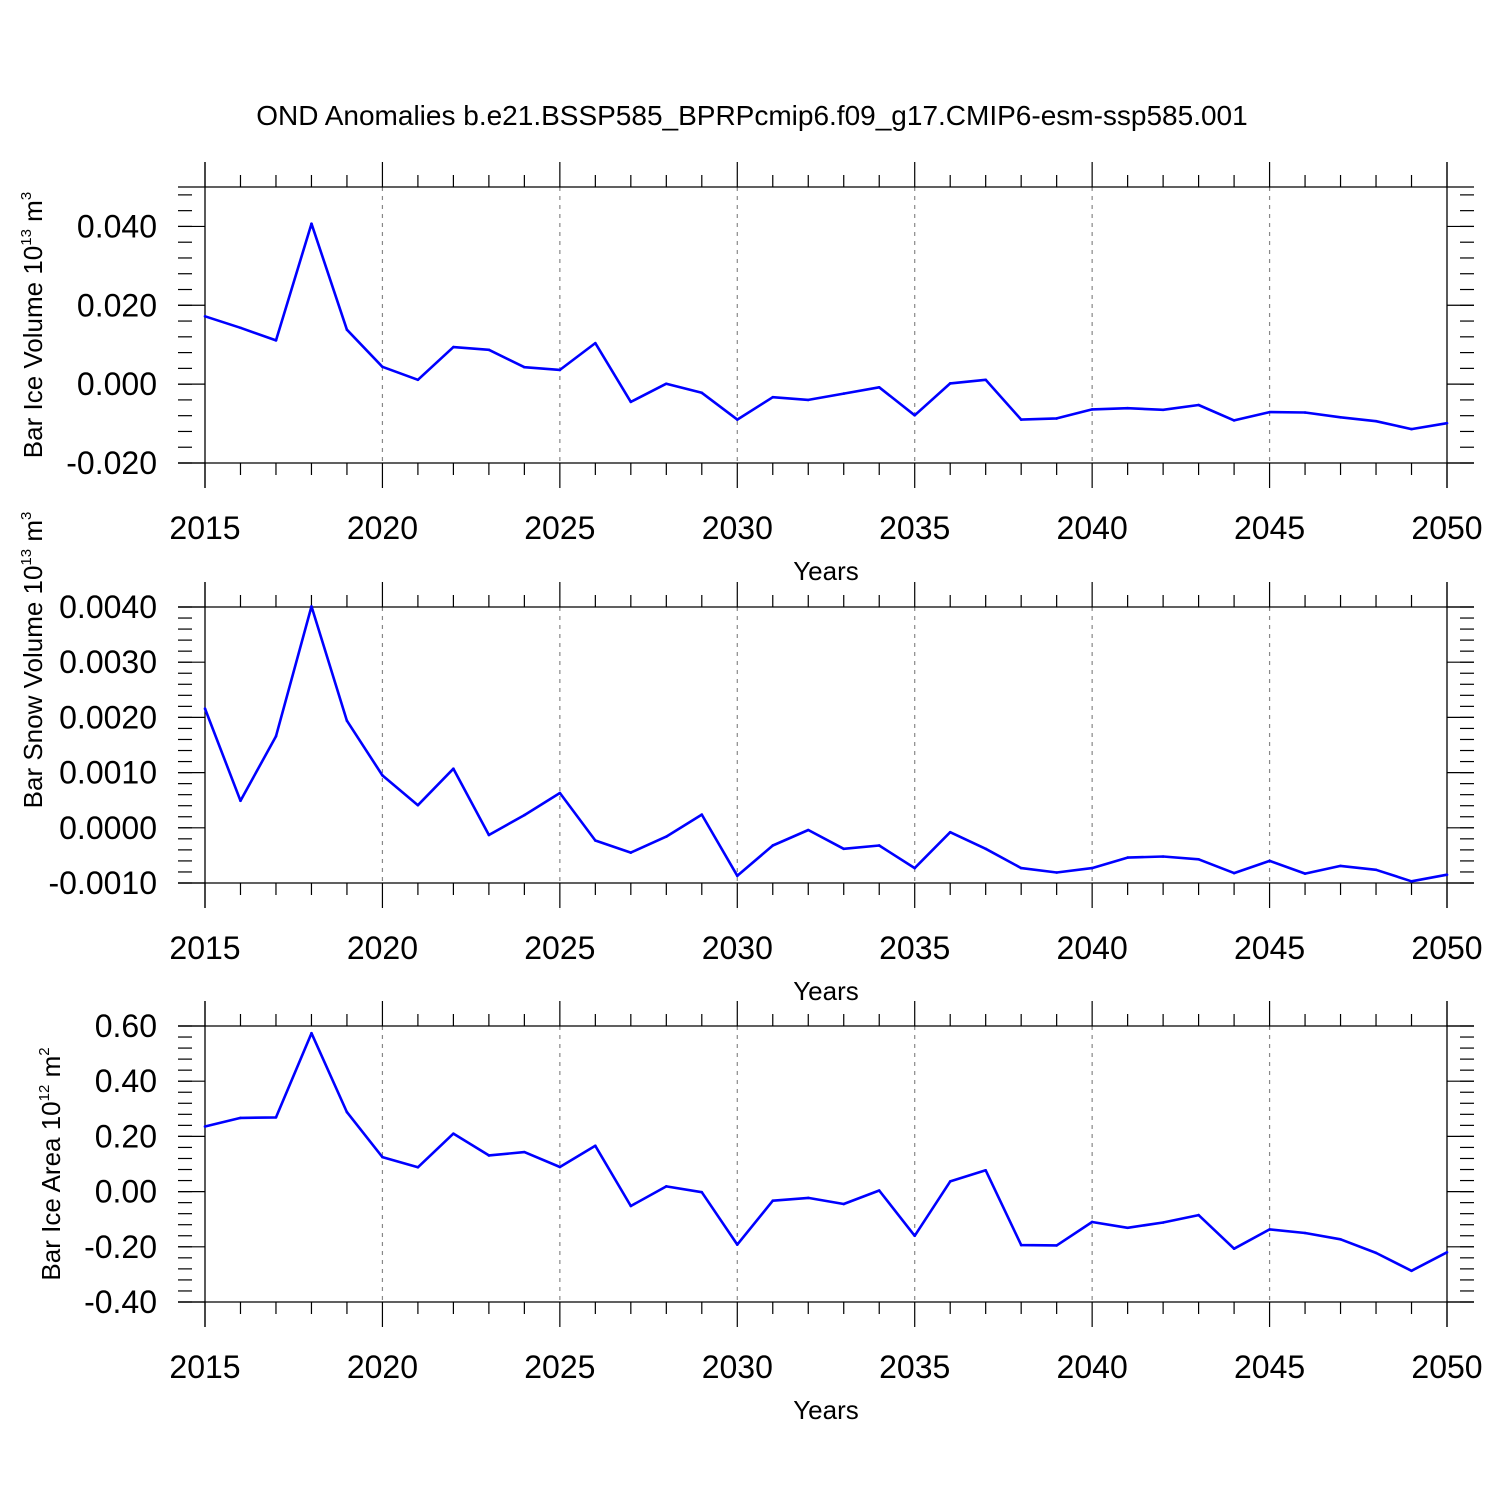 Image resolution: width=1500 pixels, height=1500 pixels. I want to click on y-axis-title-unit: m, so click(33, 214).